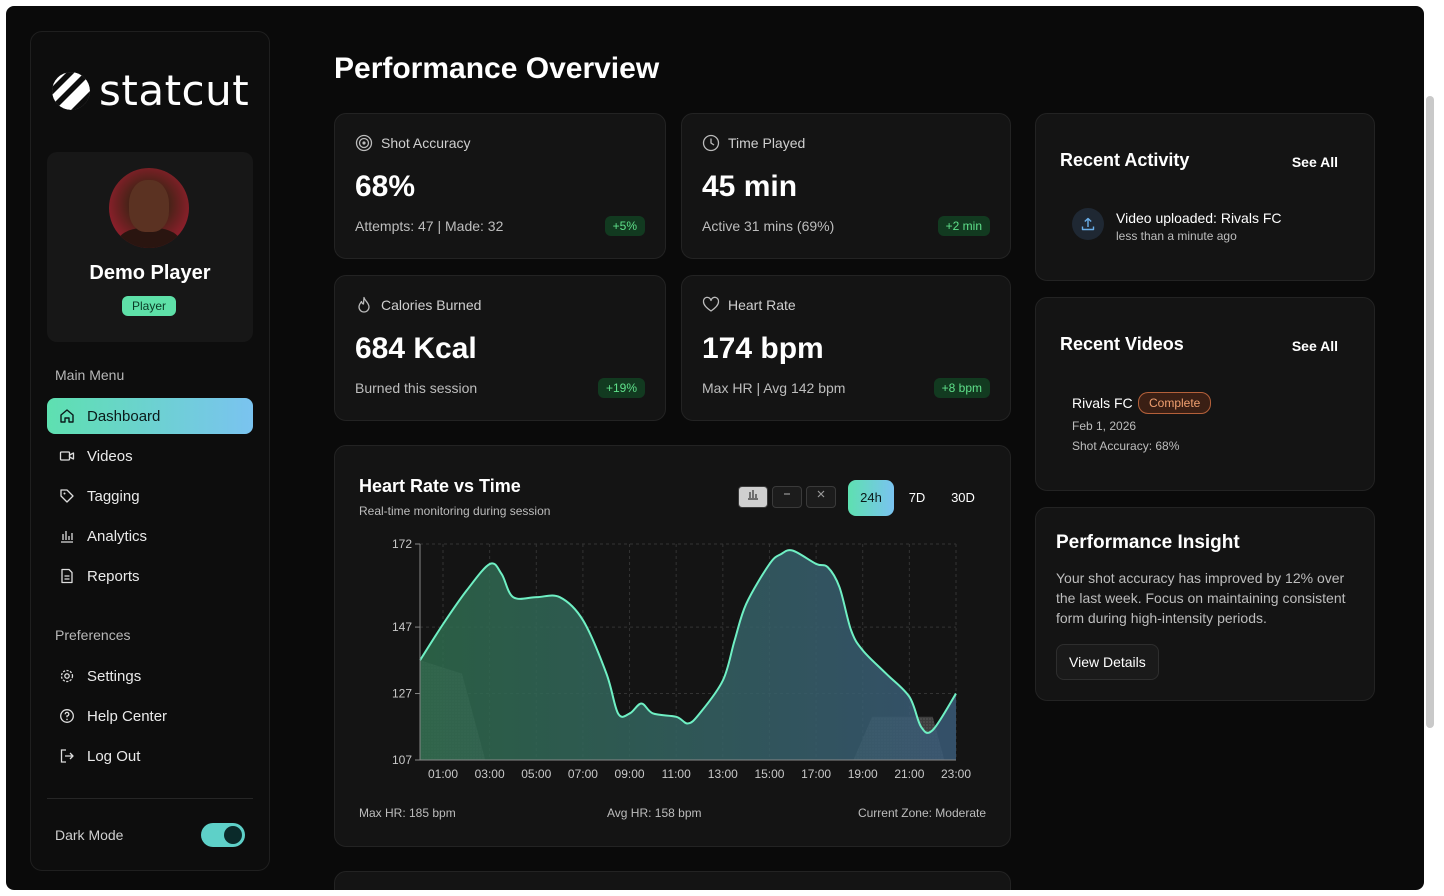  Describe the element at coordinates (1148, 542) in the screenshot. I see `insight-title: Performance Insight` at that location.